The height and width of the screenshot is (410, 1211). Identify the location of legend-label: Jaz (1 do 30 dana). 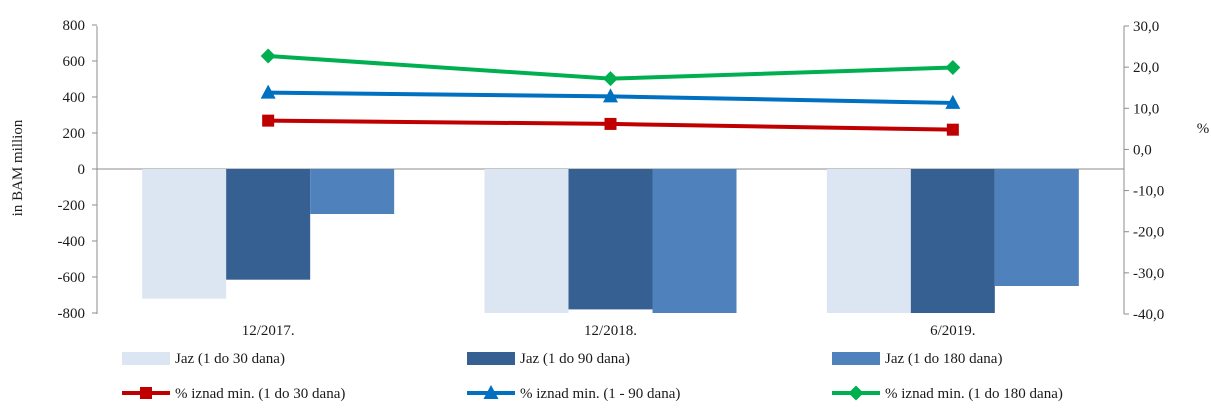
(230, 359).